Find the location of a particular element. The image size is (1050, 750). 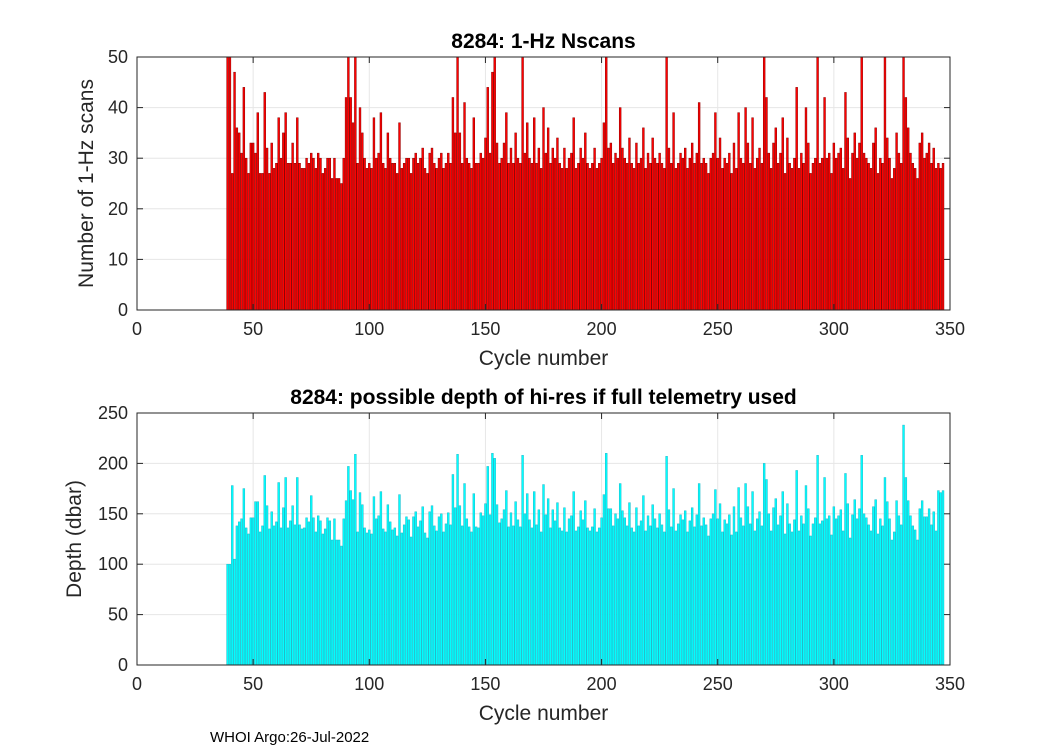

footer-stamp: WHOI Argo:26-Jul-2022 is located at coordinates (289, 737).